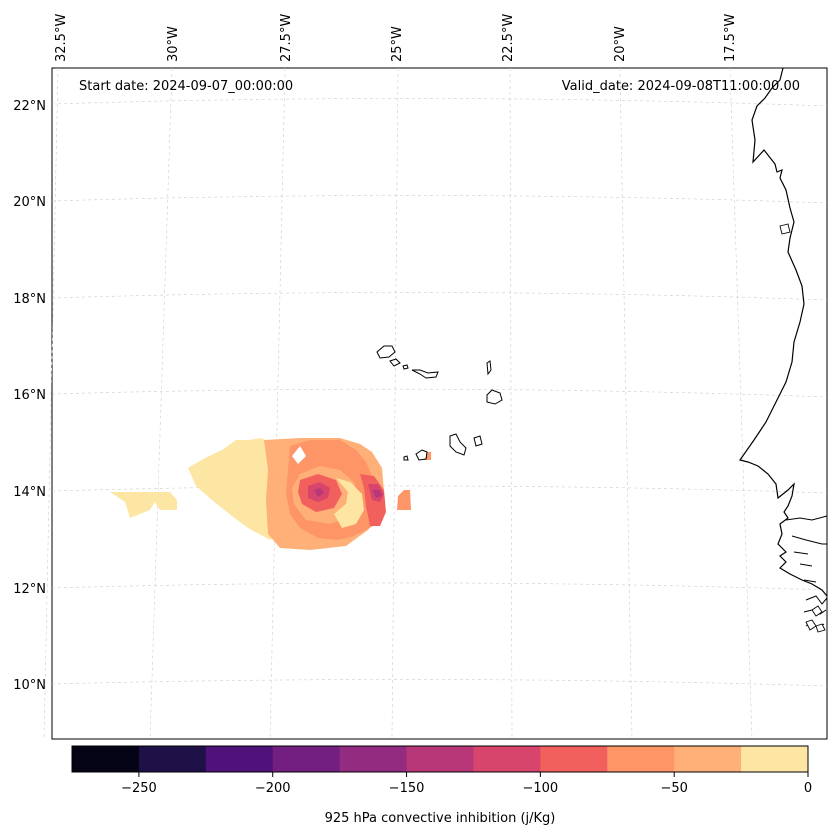 The image size is (837, 836). I want to click on parallel-14n, so click(439, 489).